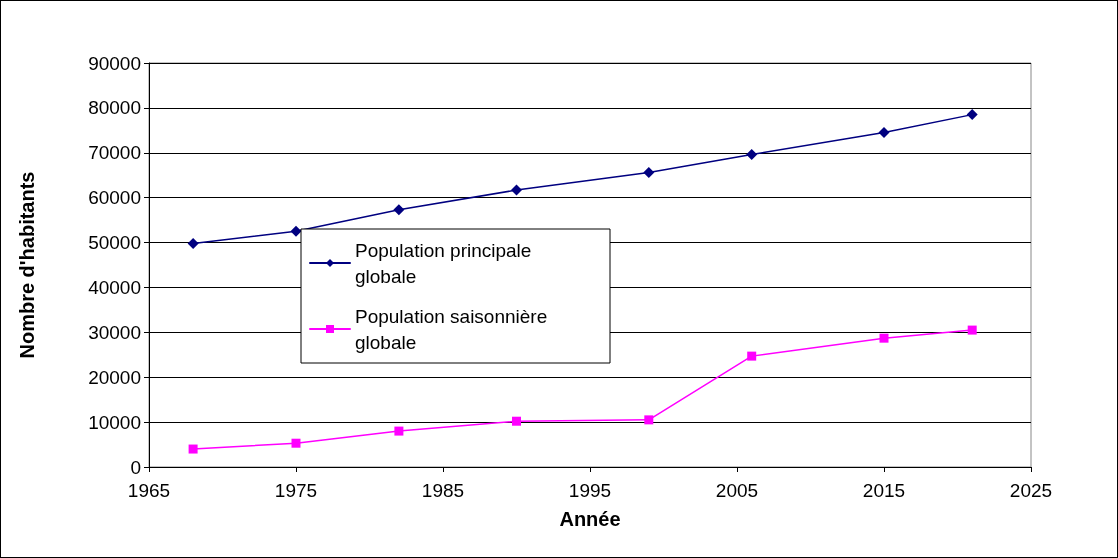 This screenshot has width=1118, height=558. I want to click on y-tick-label: 90000, so click(114, 63).